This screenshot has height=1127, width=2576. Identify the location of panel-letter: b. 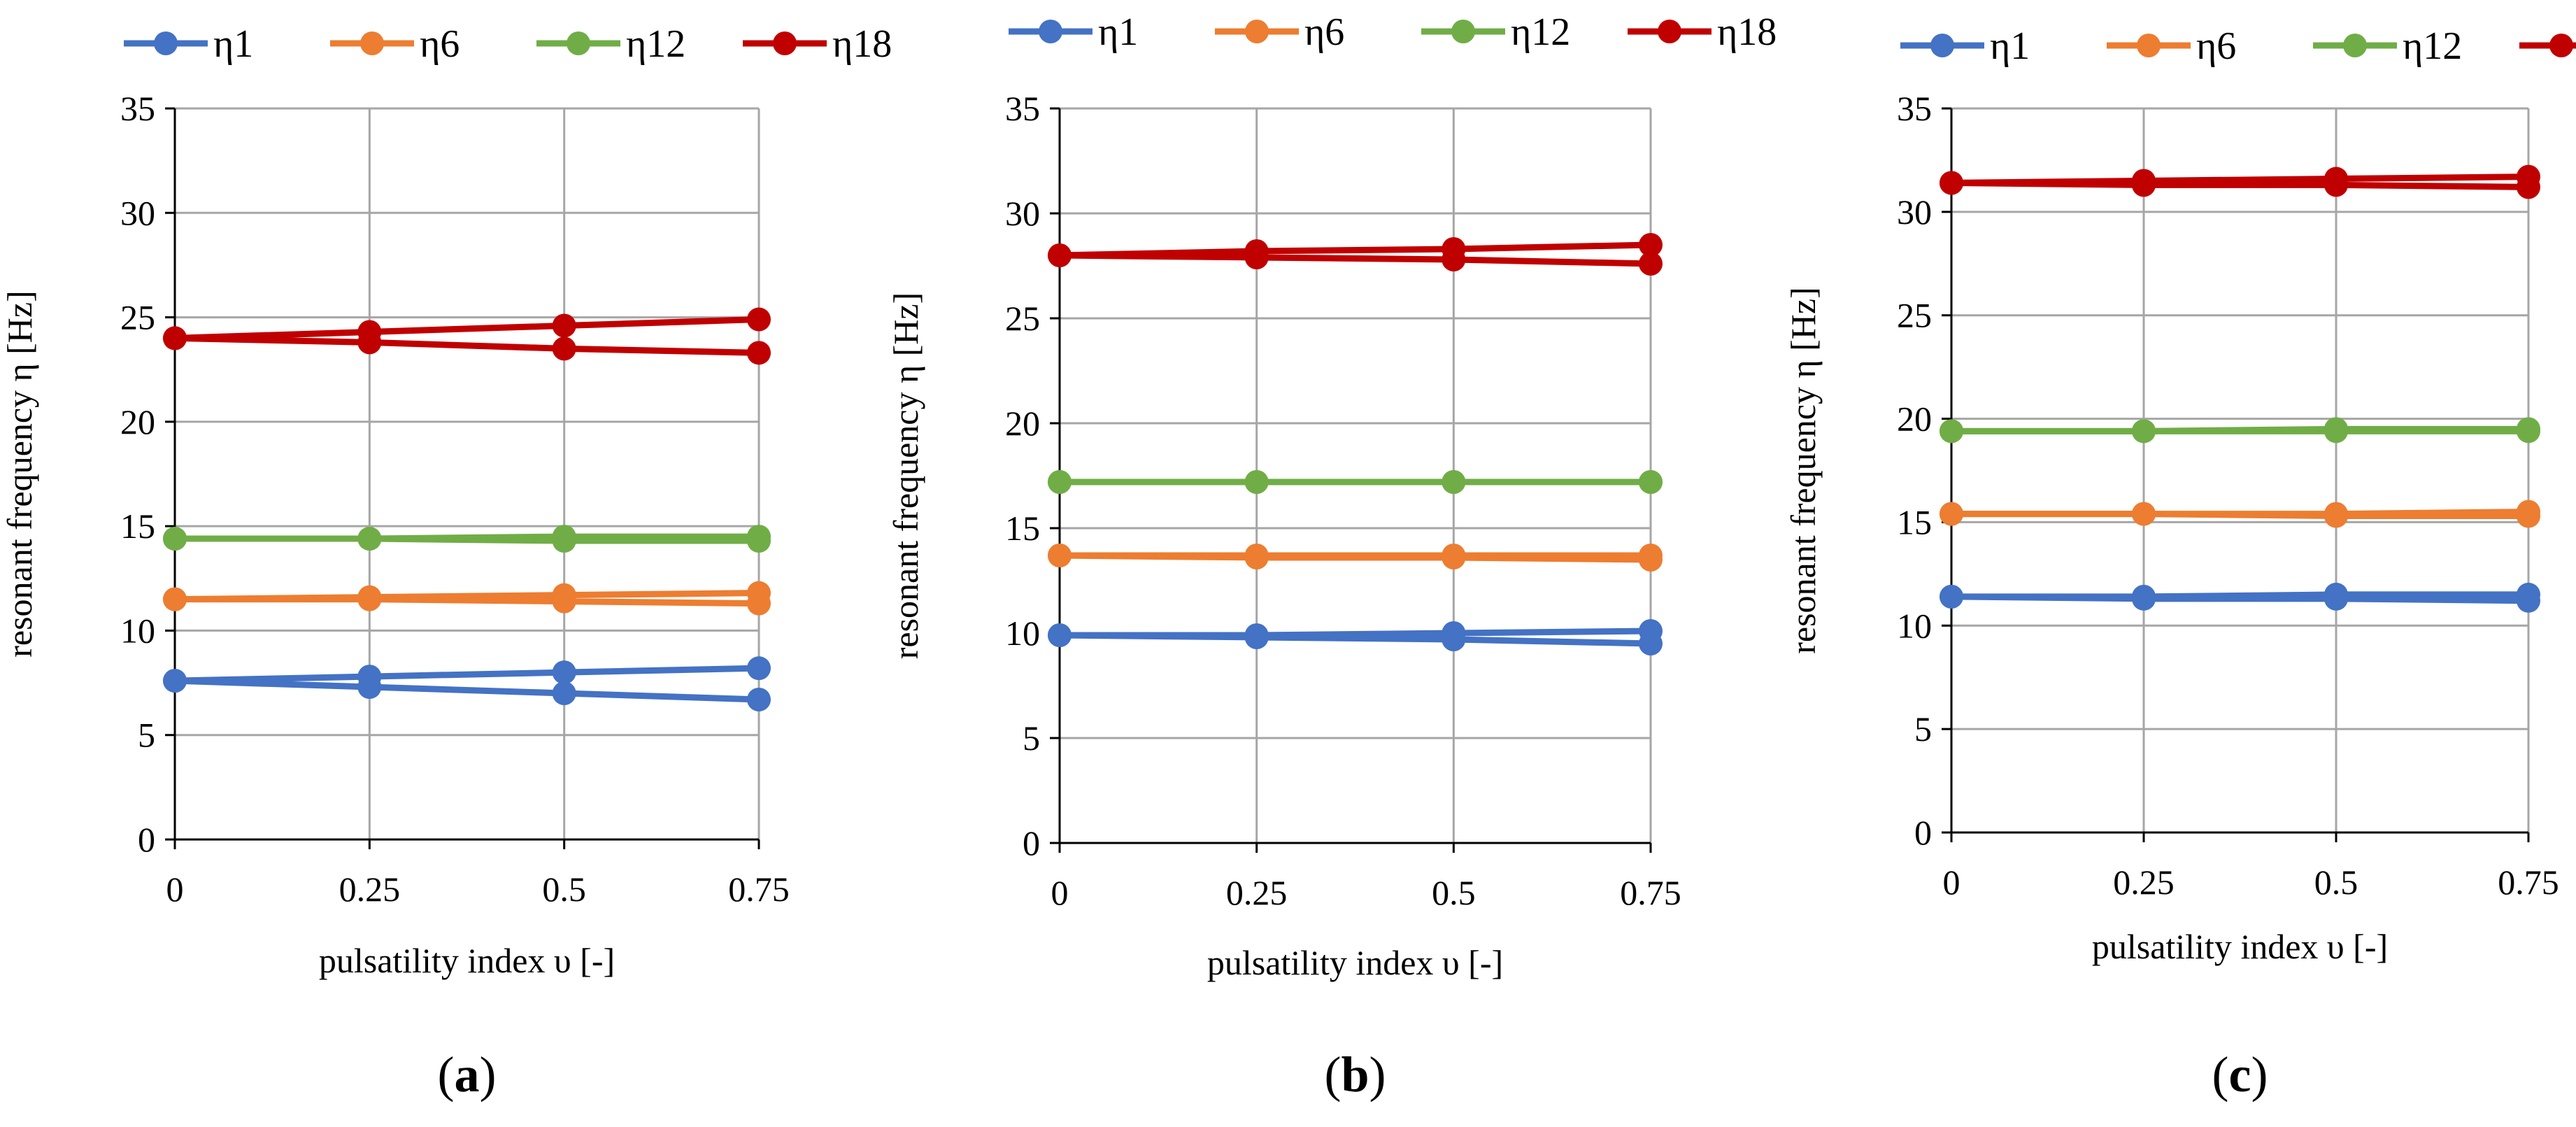
(1355, 1075).